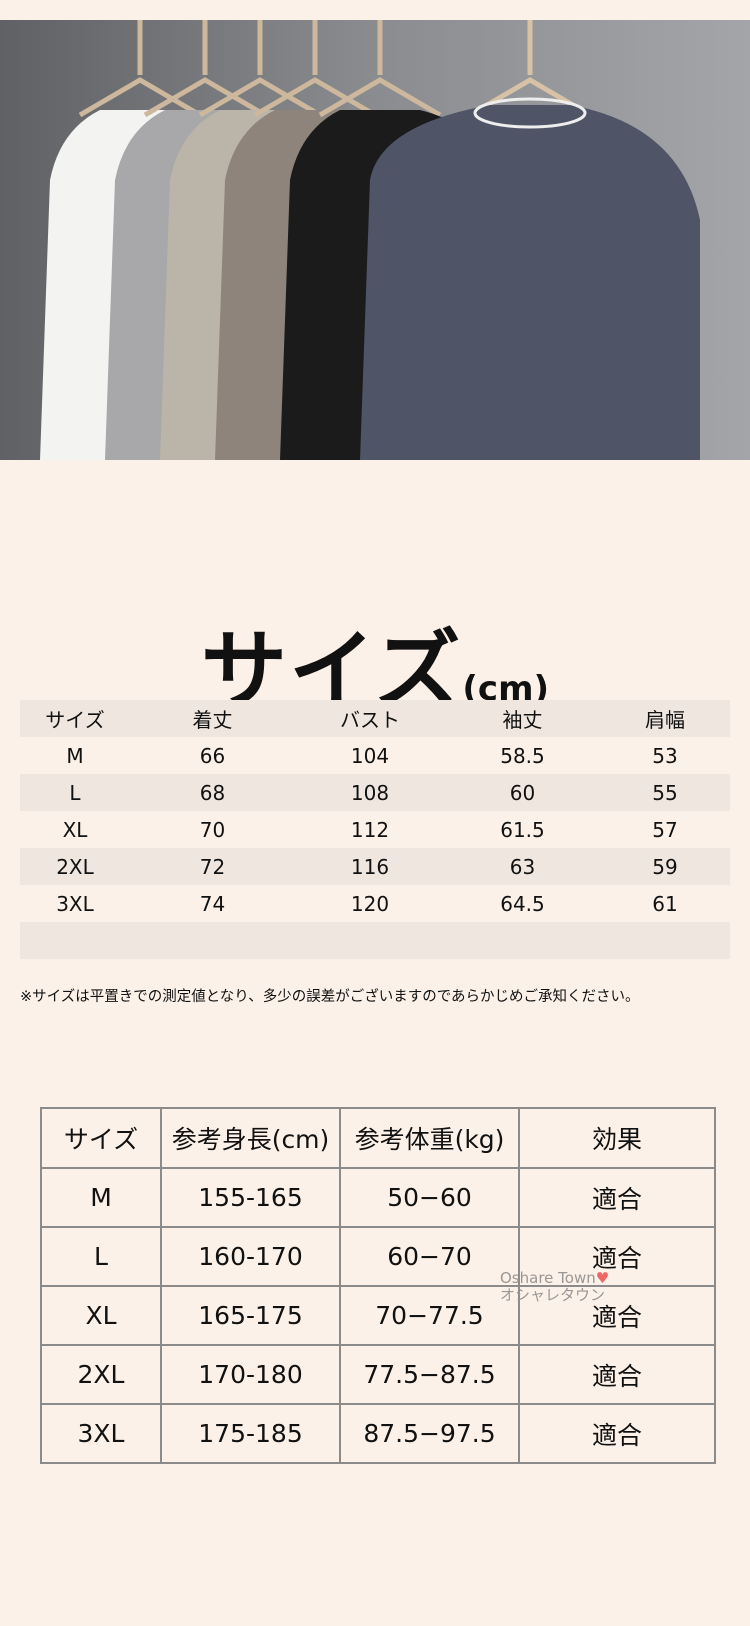  Describe the element at coordinates (429, 1315) in the screenshot. I see `table-cell: 70−77.5` at that location.